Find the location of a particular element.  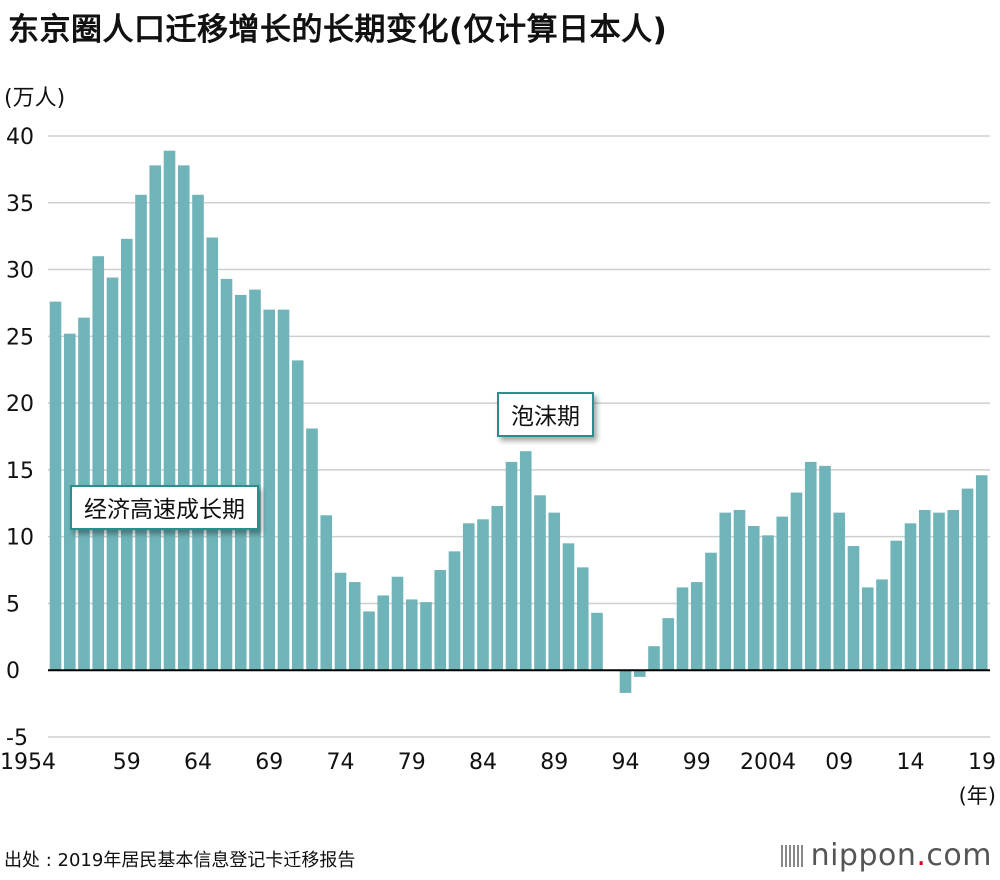

bar-1985 is located at coordinates (497, 588).